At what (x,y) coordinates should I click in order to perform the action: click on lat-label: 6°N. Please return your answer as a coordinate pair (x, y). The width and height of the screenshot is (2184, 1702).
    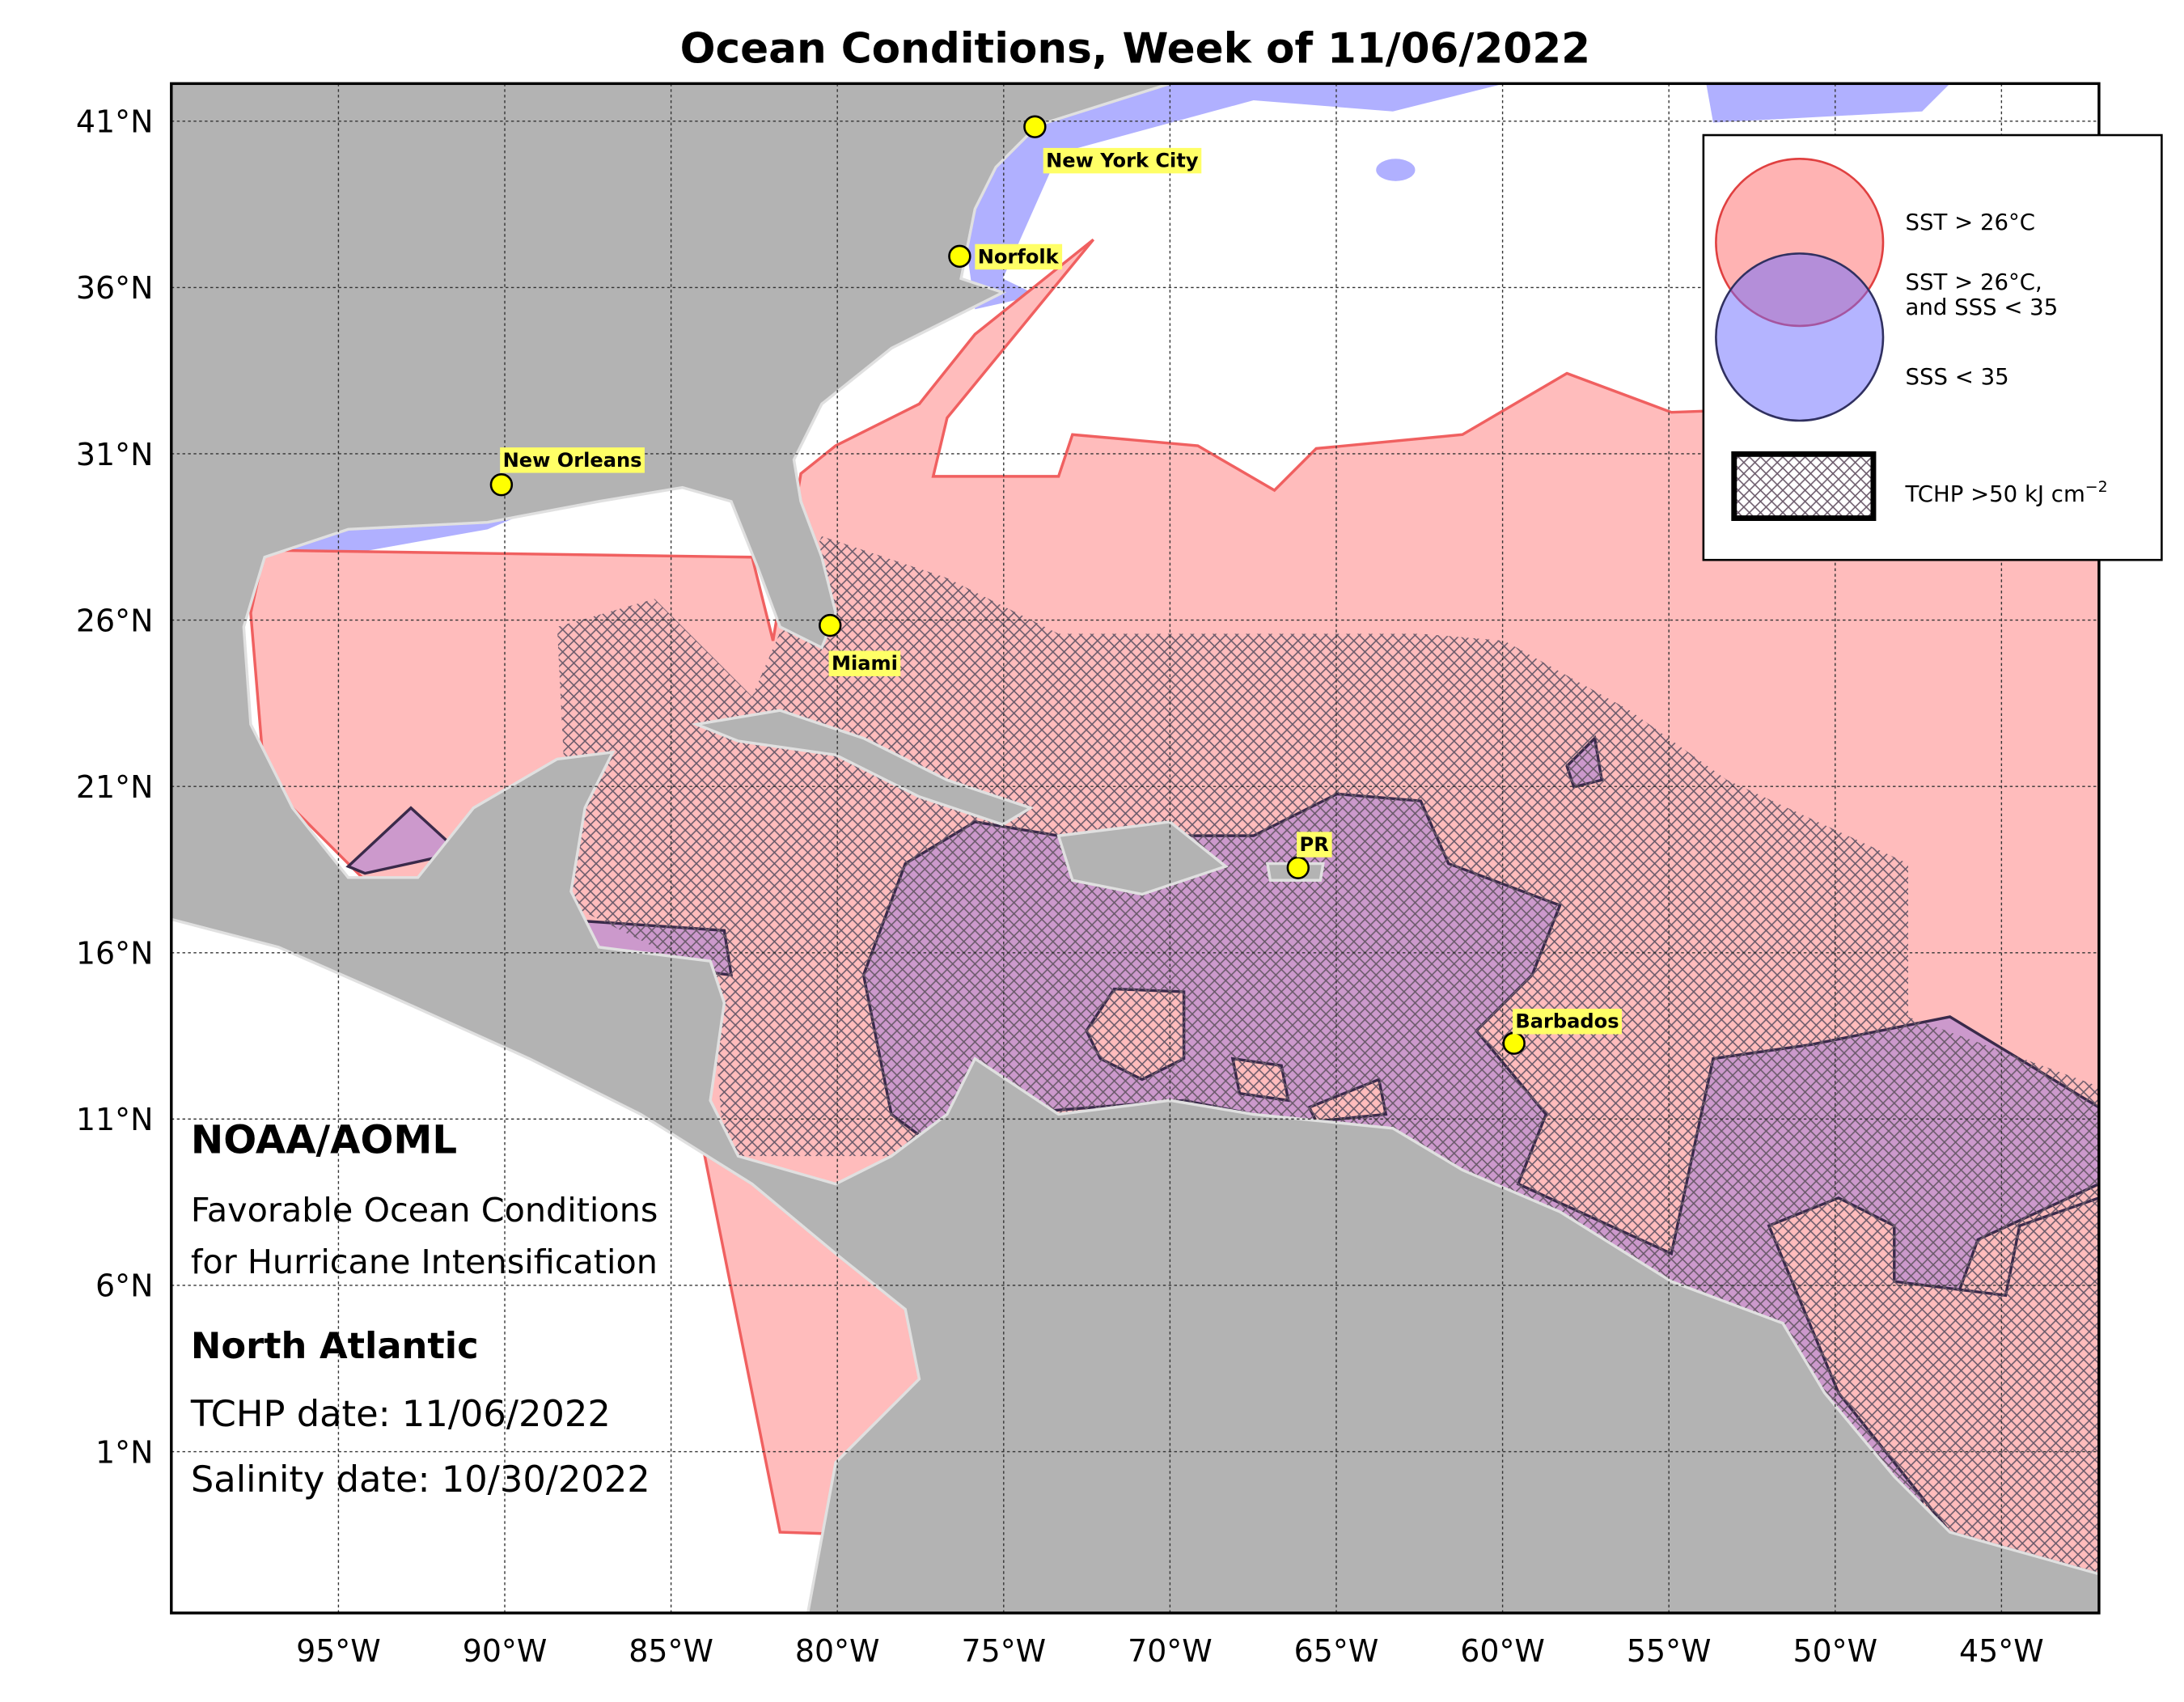
    Looking at the image, I should click on (124, 1286).